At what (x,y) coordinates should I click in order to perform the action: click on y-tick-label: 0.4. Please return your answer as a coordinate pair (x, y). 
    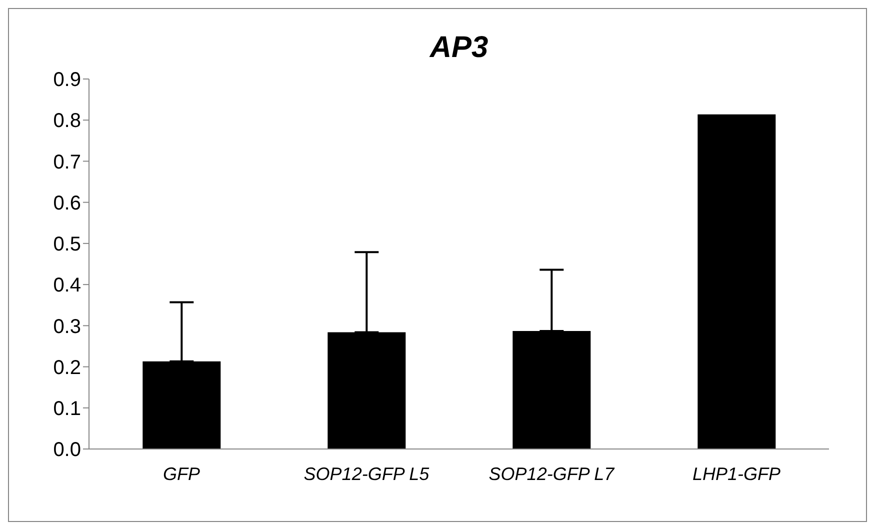
    Looking at the image, I should click on (67, 285).